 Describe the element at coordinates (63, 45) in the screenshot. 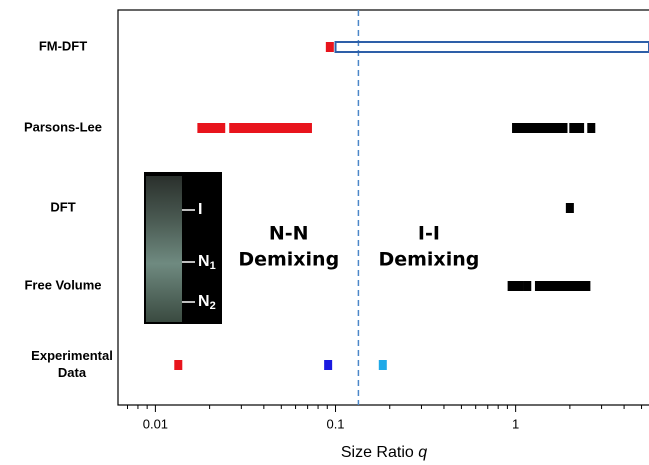

I see `category-label: FM-DFT` at that location.